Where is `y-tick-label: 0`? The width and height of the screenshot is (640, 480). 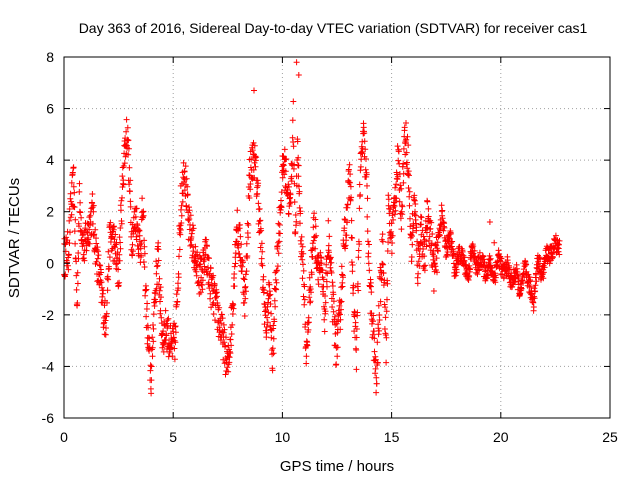 y-tick-label: 0 is located at coordinates (50, 263).